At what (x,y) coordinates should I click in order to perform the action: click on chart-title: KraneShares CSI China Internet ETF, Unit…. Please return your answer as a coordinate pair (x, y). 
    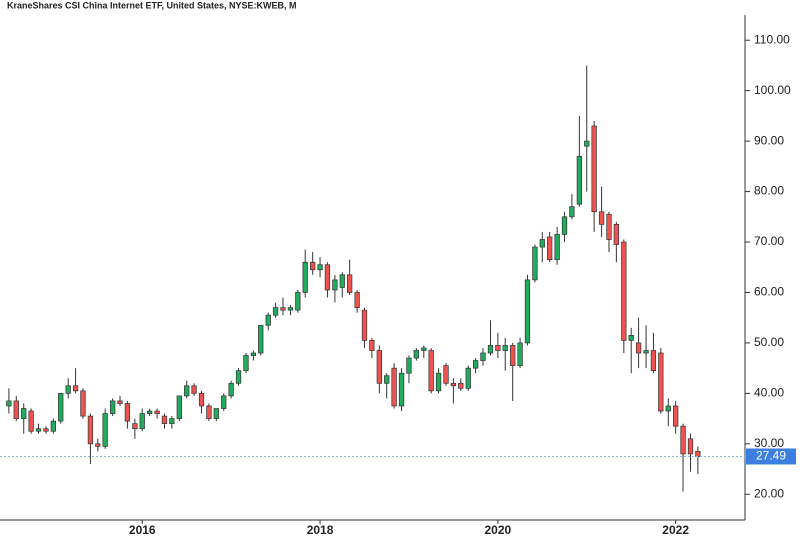
    Looking at the image, I should click on (152, 5).